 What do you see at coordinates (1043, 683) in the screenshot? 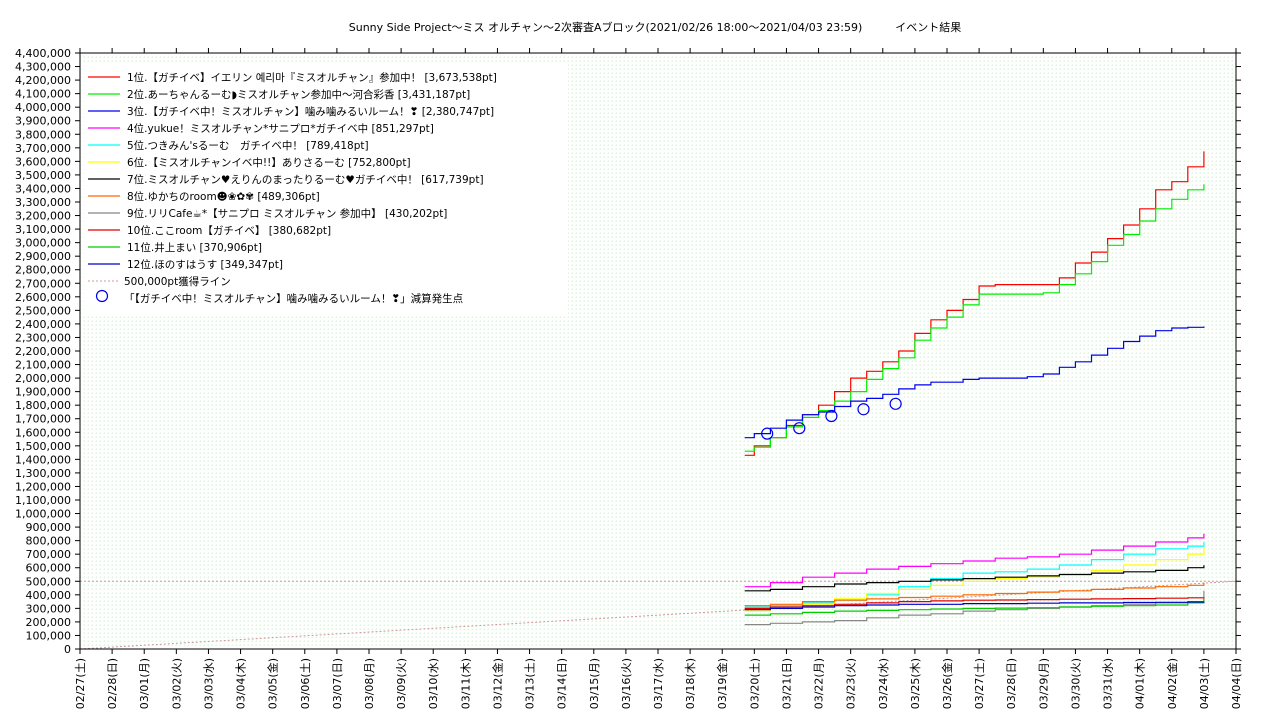
I see `x-tick-label: 03/29(月)` at bounding box center [1043, 683].